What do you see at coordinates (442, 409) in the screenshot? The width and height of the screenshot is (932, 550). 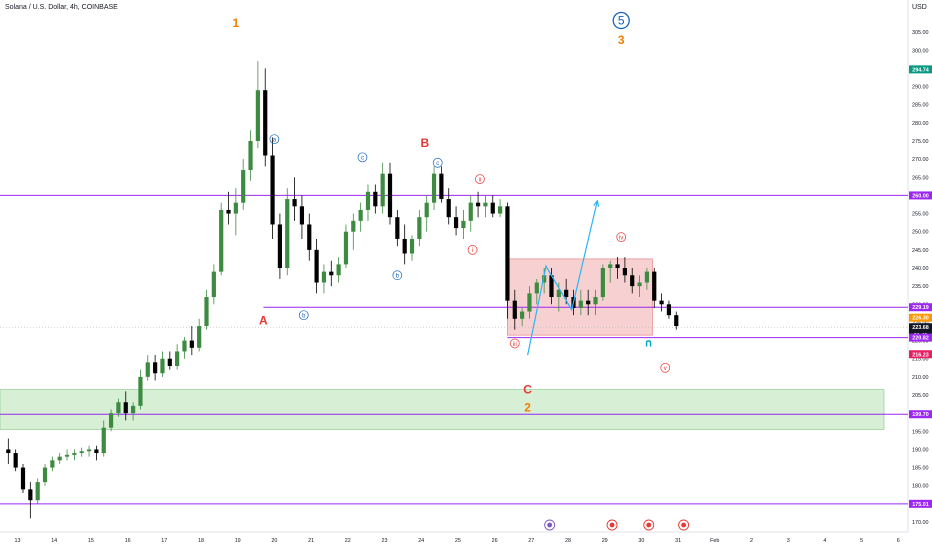 I see `demand-zone` at bounding box center [442, 409].